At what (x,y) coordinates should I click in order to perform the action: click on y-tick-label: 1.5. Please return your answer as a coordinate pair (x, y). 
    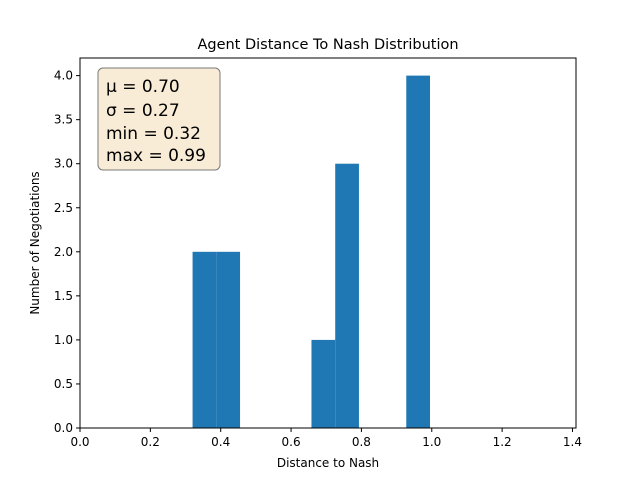
    Looking at the image, I should click on (63, 296).